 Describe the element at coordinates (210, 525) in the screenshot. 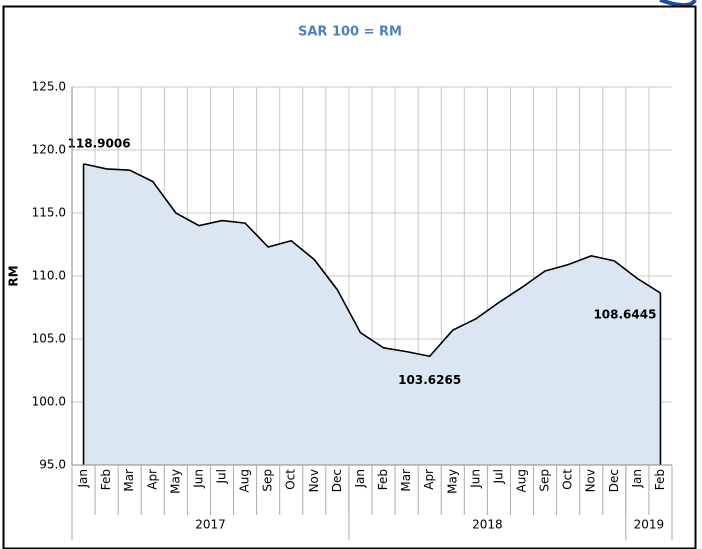

I see `year-label: 2017` at that location.